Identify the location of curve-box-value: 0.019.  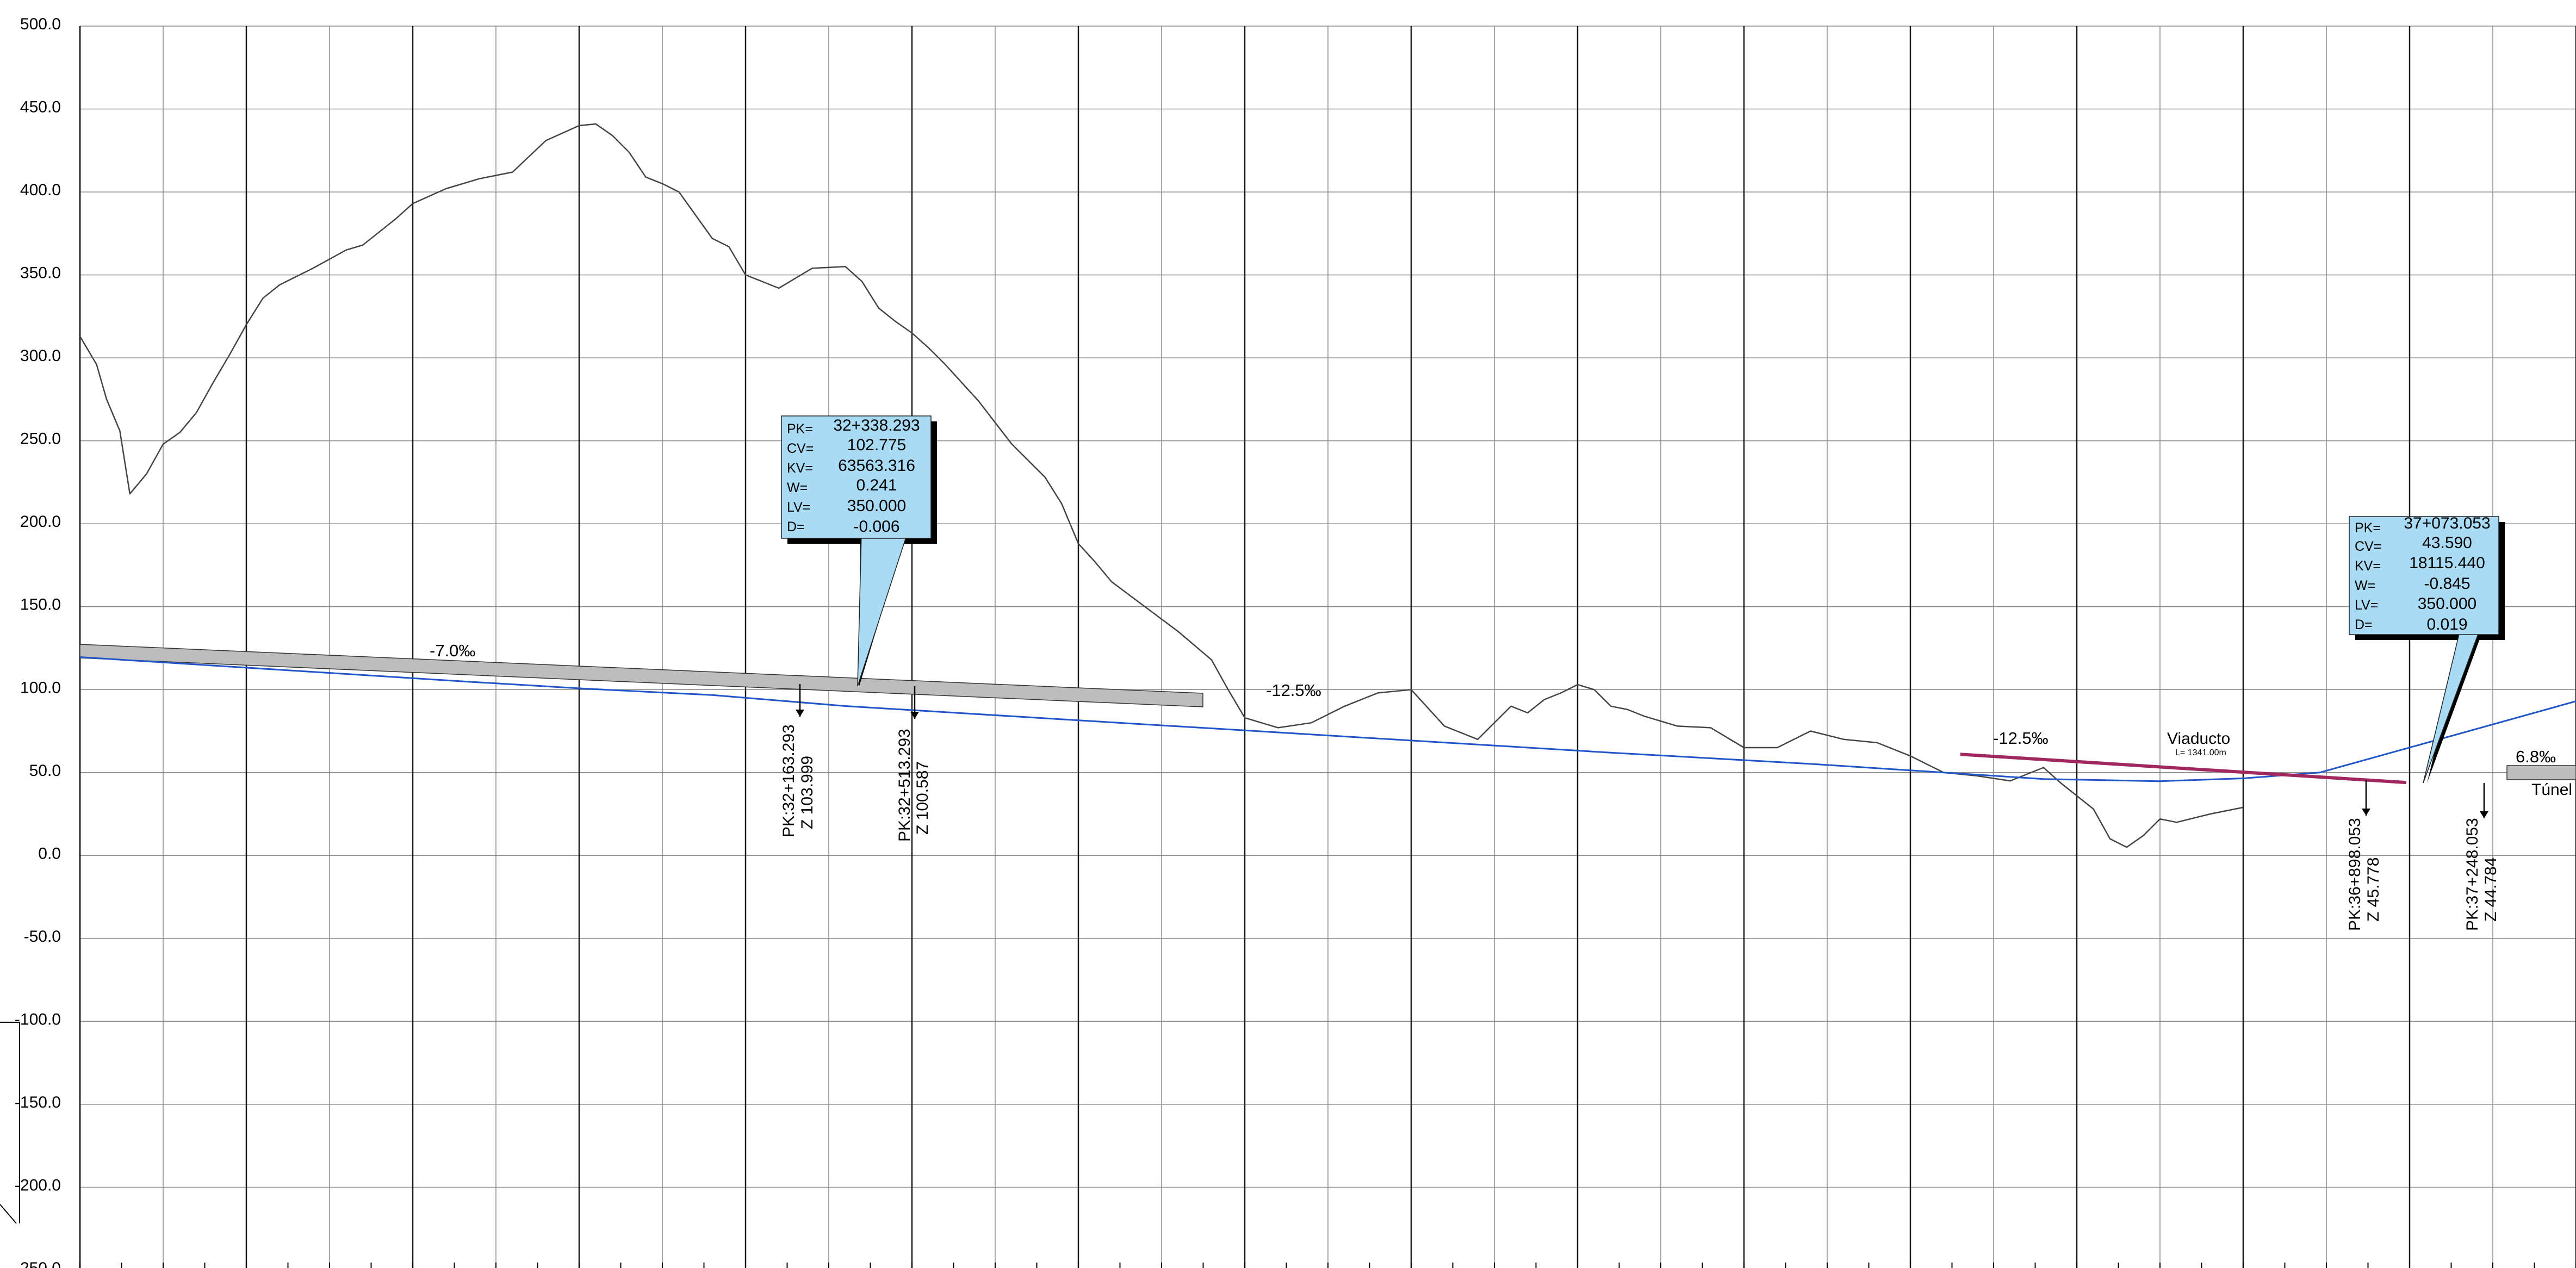
(2446, 625).